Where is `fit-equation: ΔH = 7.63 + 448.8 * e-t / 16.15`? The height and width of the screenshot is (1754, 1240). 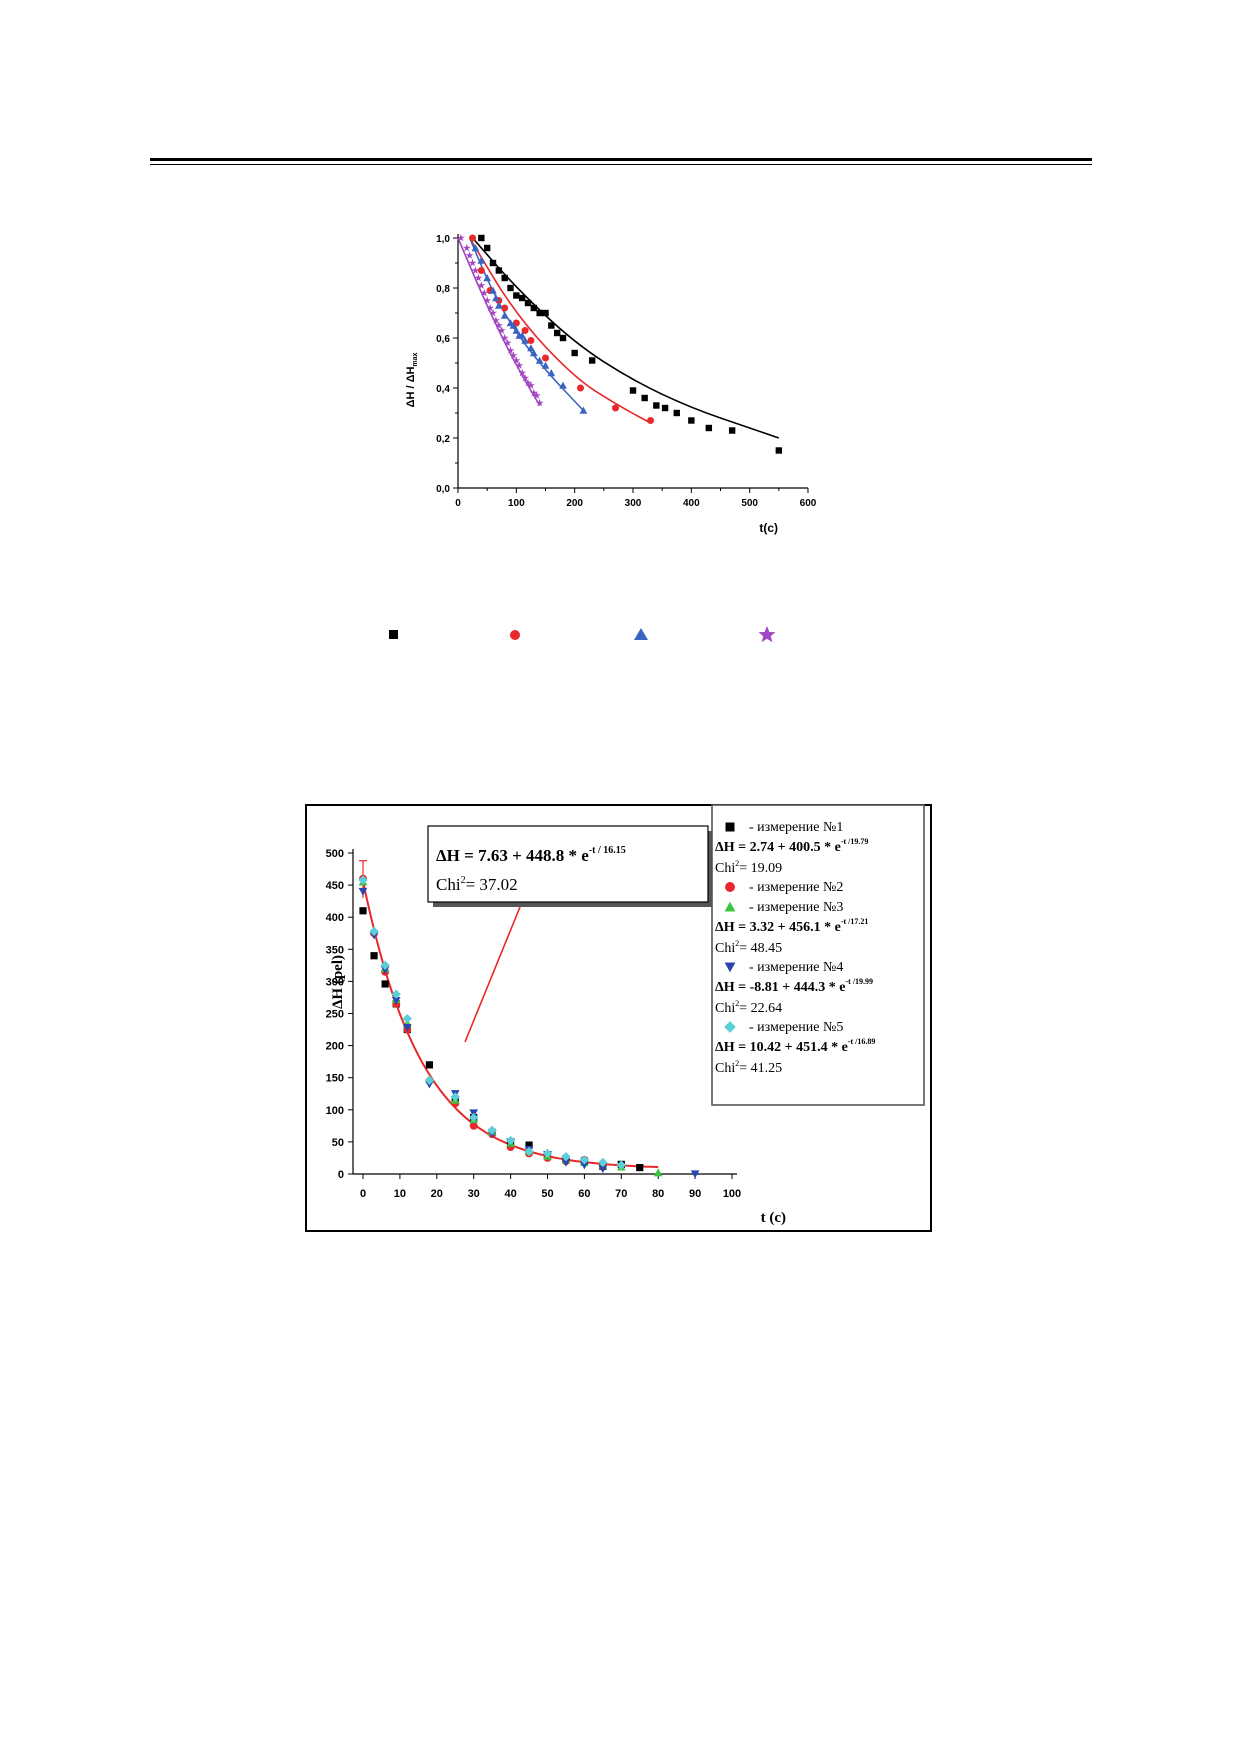 fit-equation: ΔH = 7.63 + 448.8 * e-t / 16.15 is located at coordinates (531, 855).